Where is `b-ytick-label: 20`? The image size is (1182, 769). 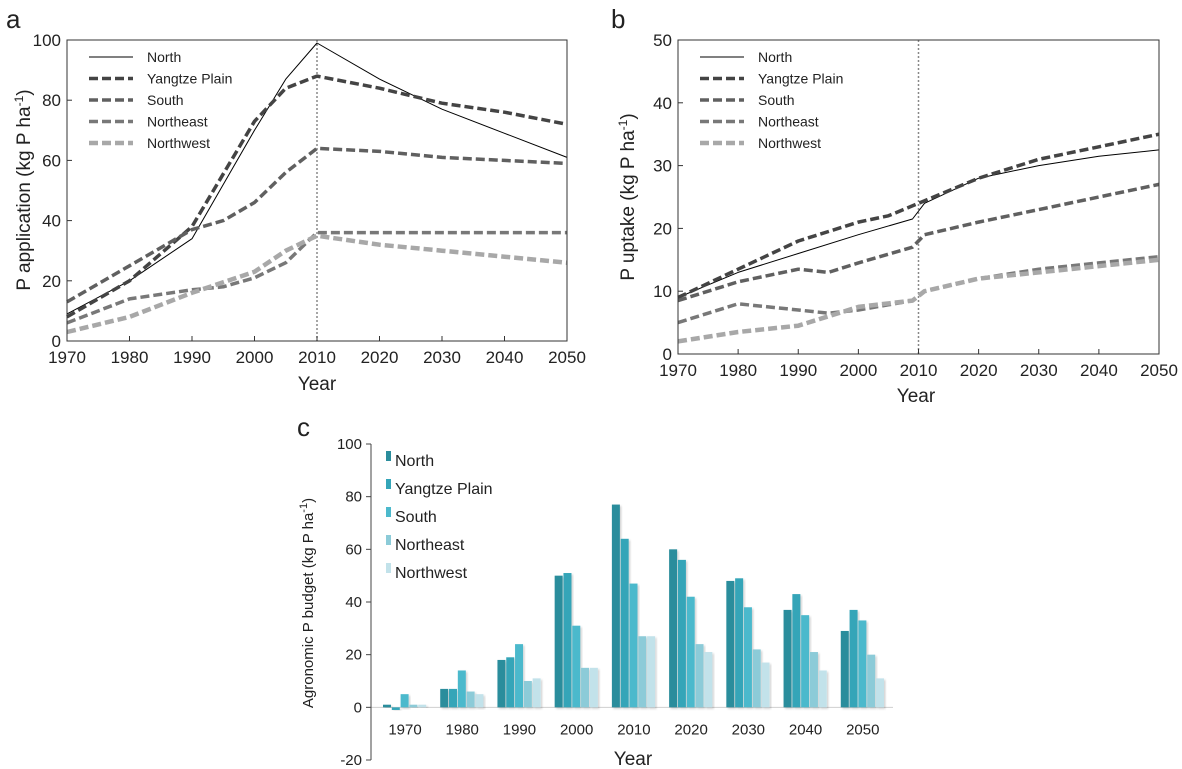
b-ytick-label: 20 is located at coordinates (662, 228).